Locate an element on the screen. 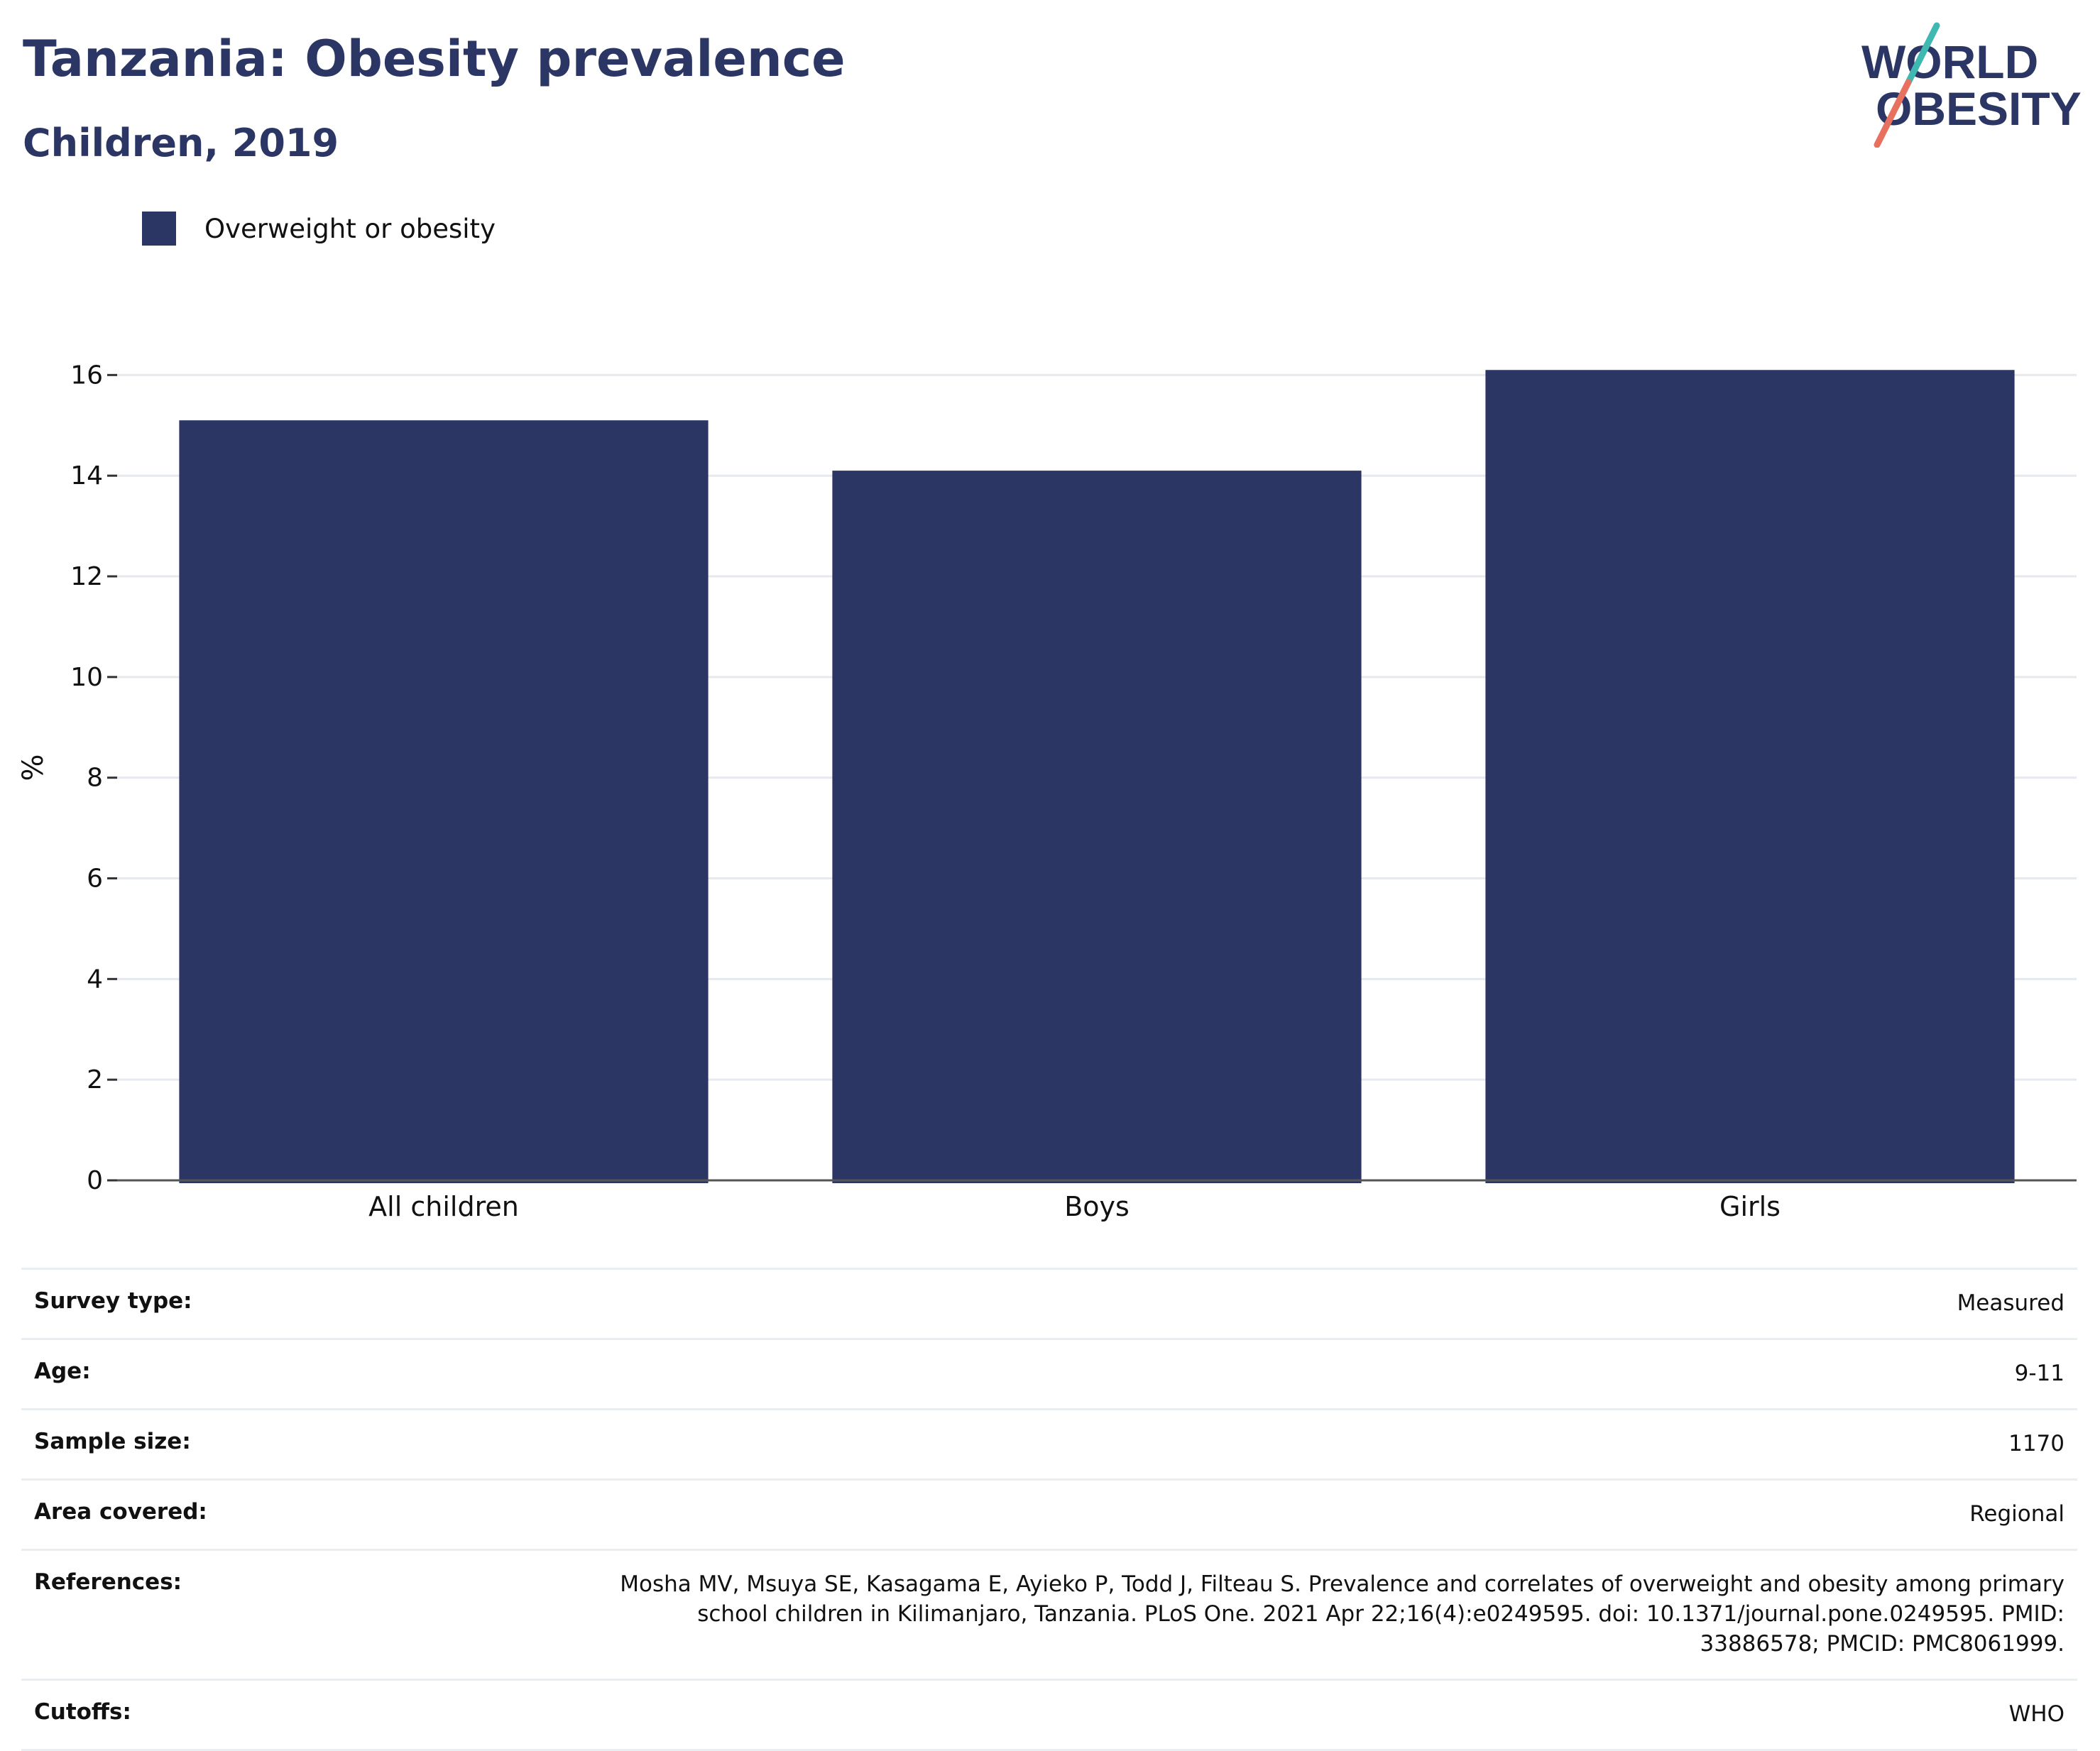 This screenshot has width=2100, height=1751. survey-info-row: Area covered: Regional is located at coordinates (1049, 1513).